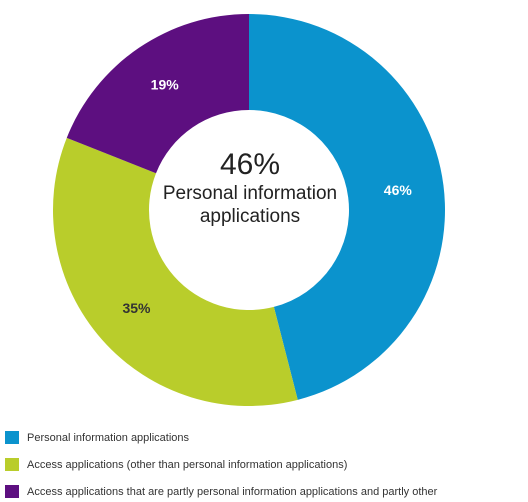 The width and height of the screenshot is (528, 502). What do you see at coordinates (108, 438) in the screenshot?
I see `legend-label: Personal information applications` at bounding box center [108, 438].